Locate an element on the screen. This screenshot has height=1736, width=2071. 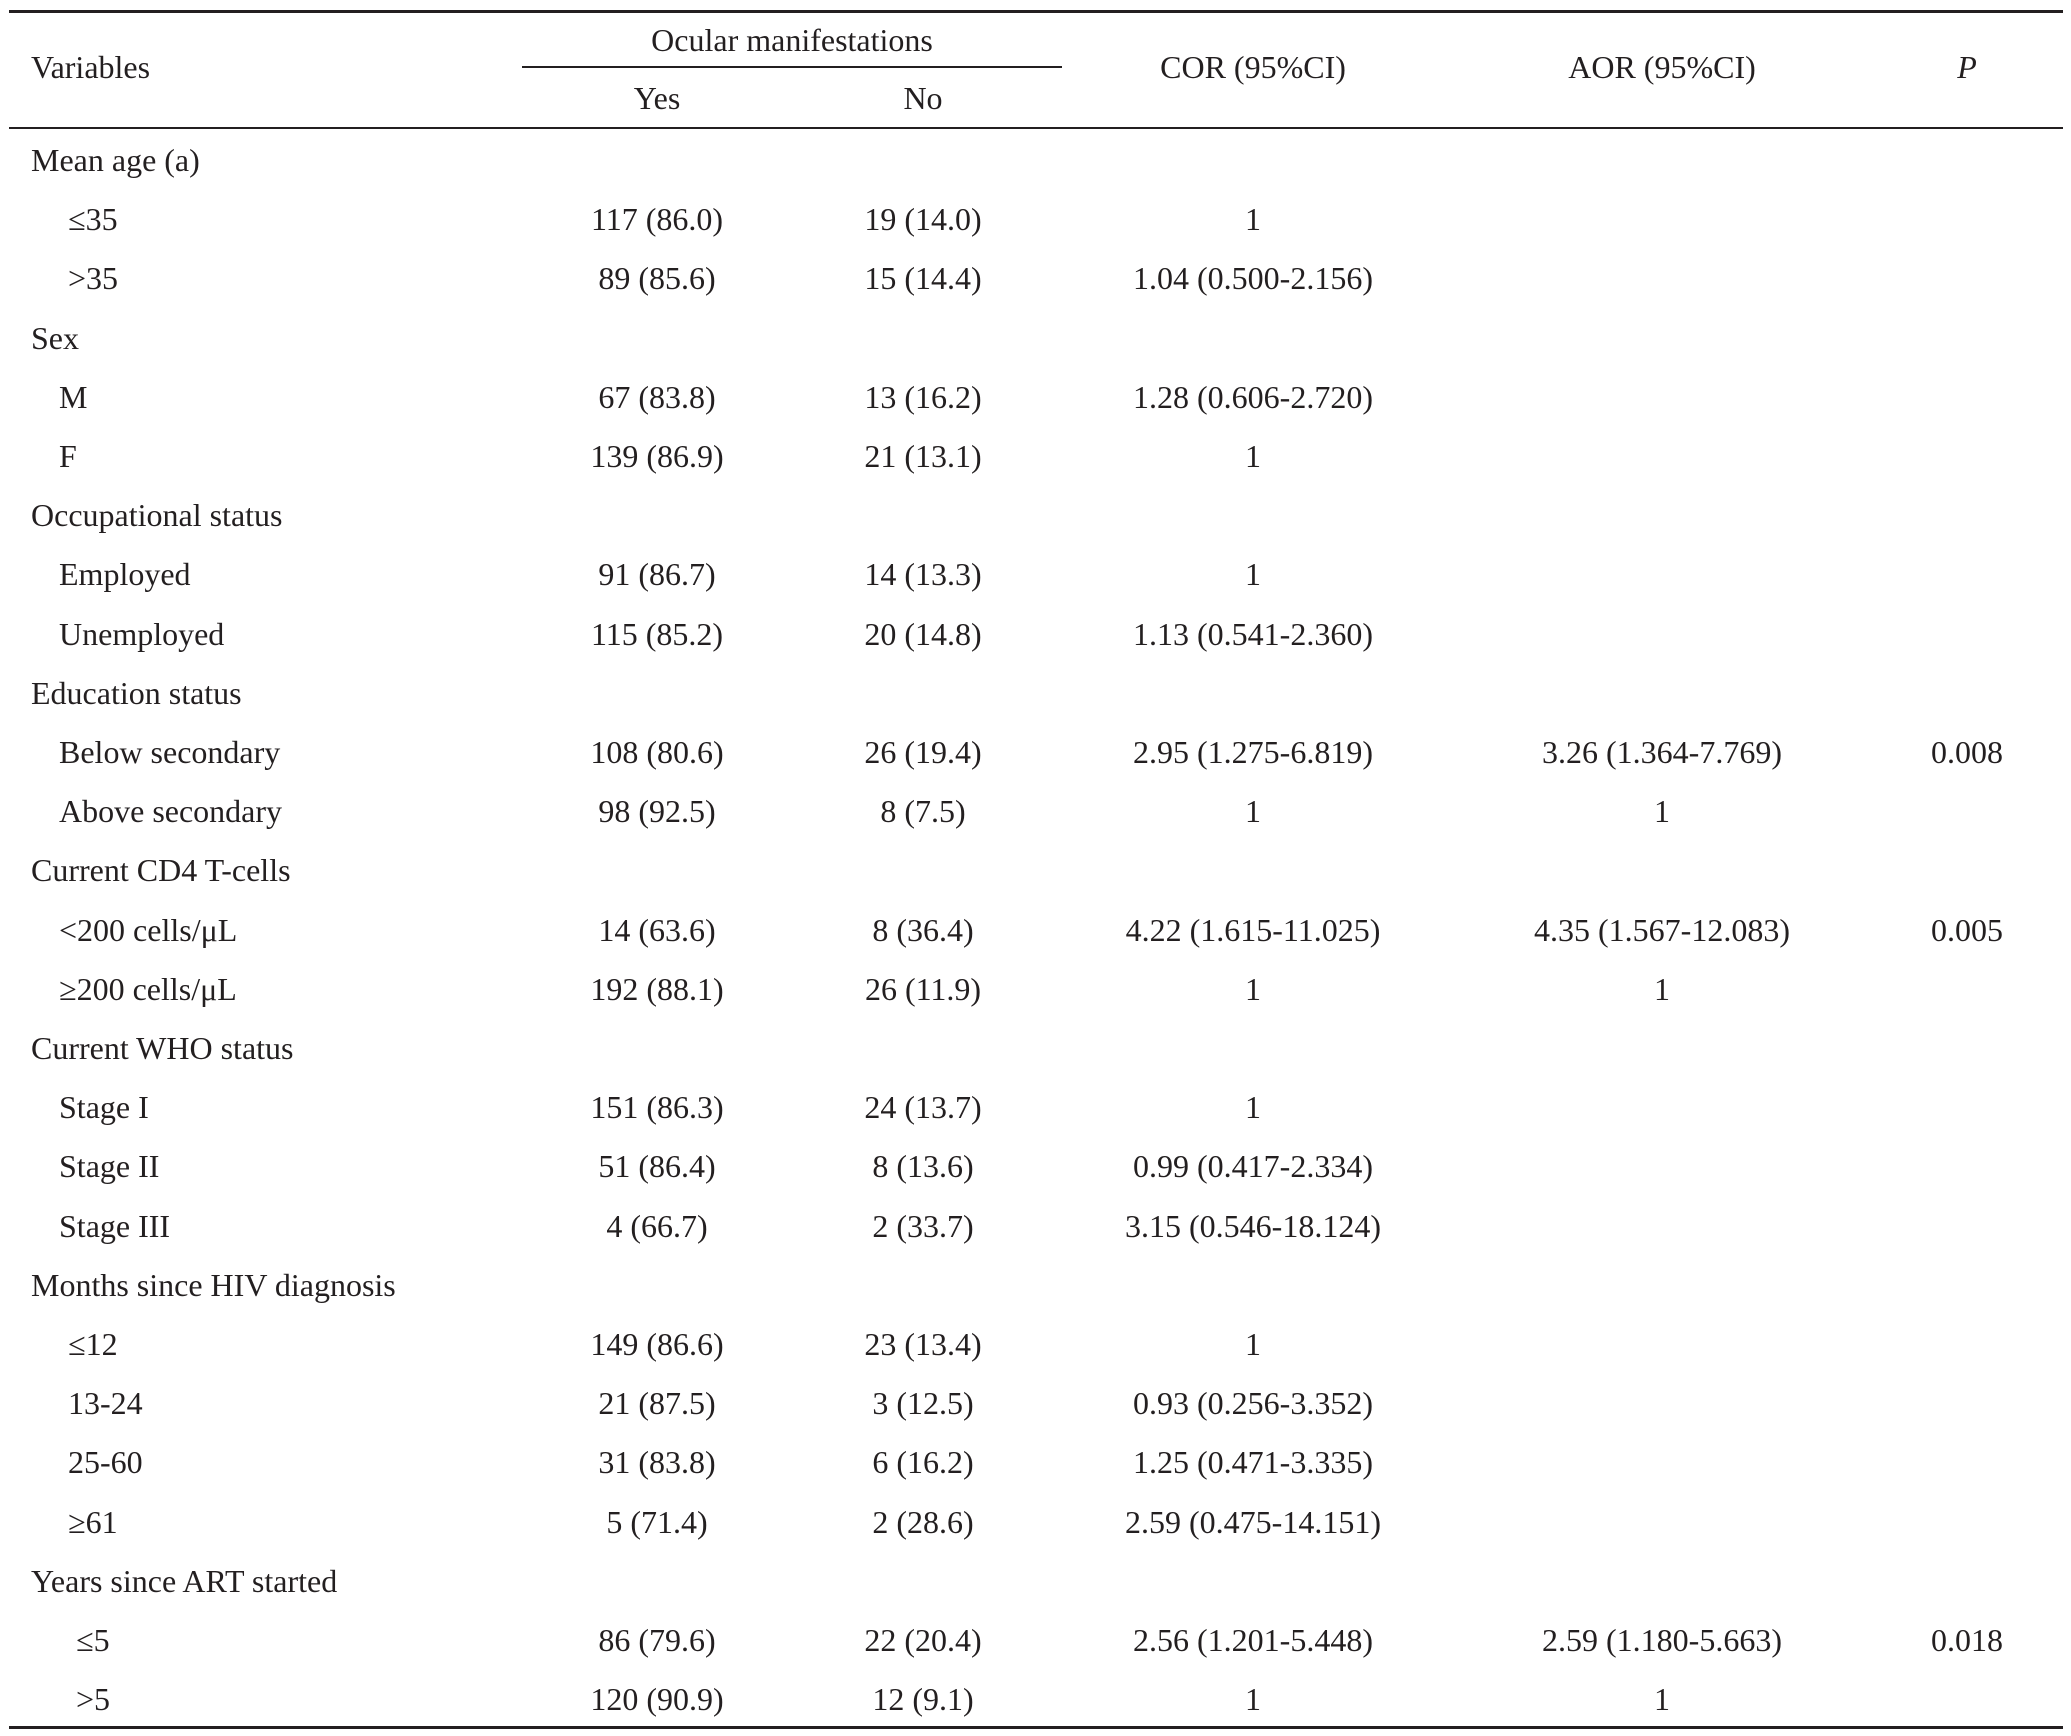
table-row: ≤12 149 (86.6) 23 (13.4) 1 is located at coordinates (1036, 1345).